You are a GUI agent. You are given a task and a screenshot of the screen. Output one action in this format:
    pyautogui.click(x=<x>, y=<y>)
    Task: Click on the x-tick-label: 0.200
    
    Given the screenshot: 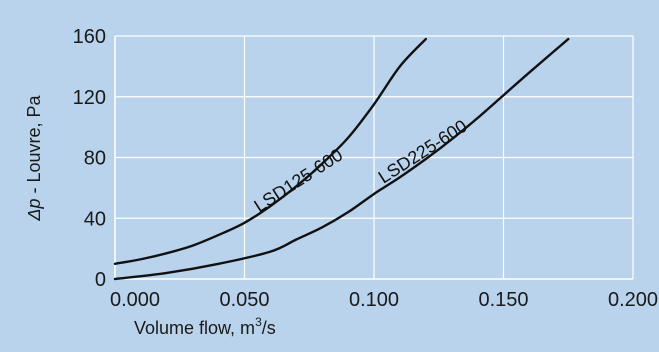 What is the action you would take?
    pyautogui.click(x=633, y=300)
    